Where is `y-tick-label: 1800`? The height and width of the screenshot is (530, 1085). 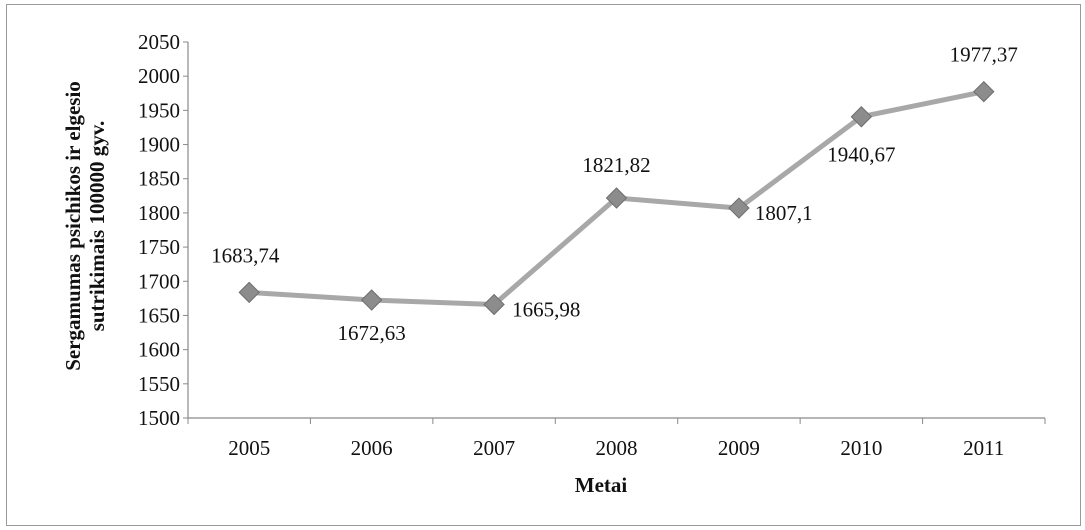
y-tick-label: 1800 is located at coordinates (159, 213).